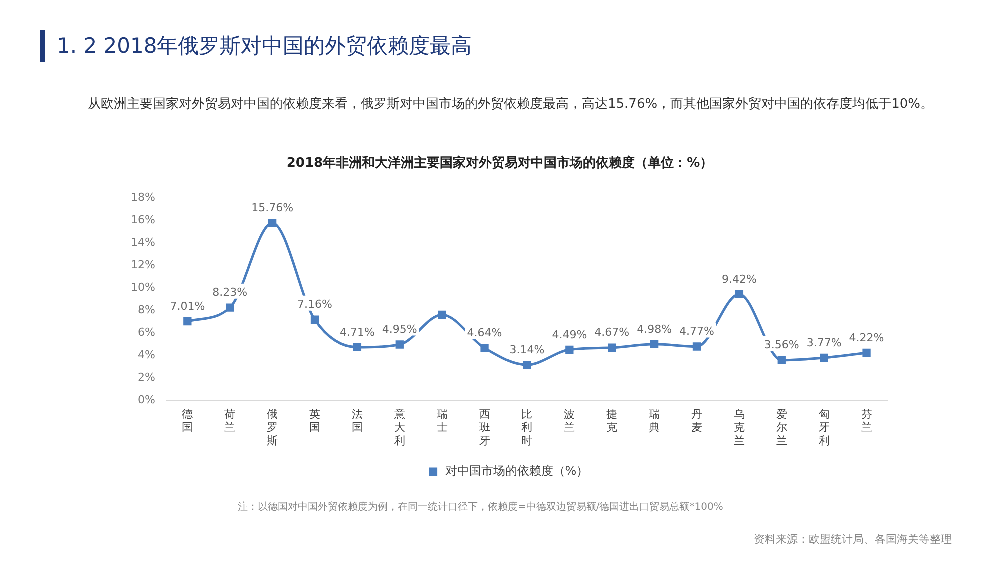  What do you see at coordinates (143, 197) in the screenshot?
I see `y-tick-label: 18%` at bounding box center [143, 197].